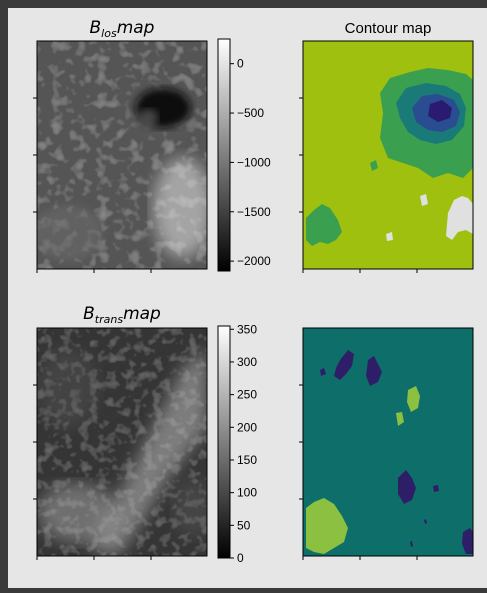  Describe the element at coordinates (324, 225) in the screenshot. I see `contour-lower-left-patch` at that location.